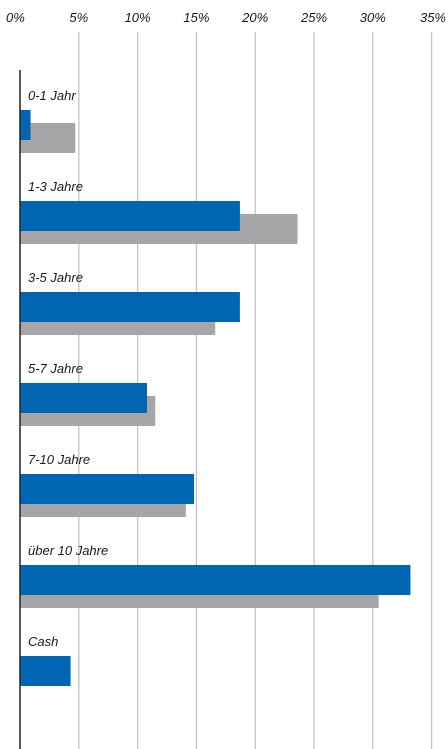 This screenshot has width=448, height=749. Describe the element at coordinates (15, 17) in the screenshot. I see `x-tick-label: 0%` at that location.